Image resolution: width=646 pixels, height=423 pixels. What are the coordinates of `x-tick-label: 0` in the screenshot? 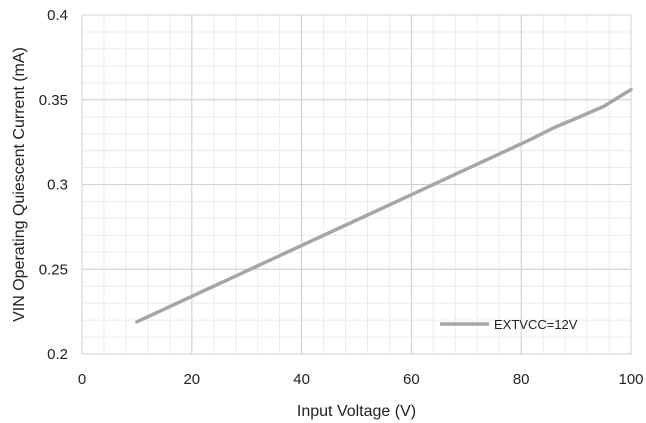 It's located at (82, 379).